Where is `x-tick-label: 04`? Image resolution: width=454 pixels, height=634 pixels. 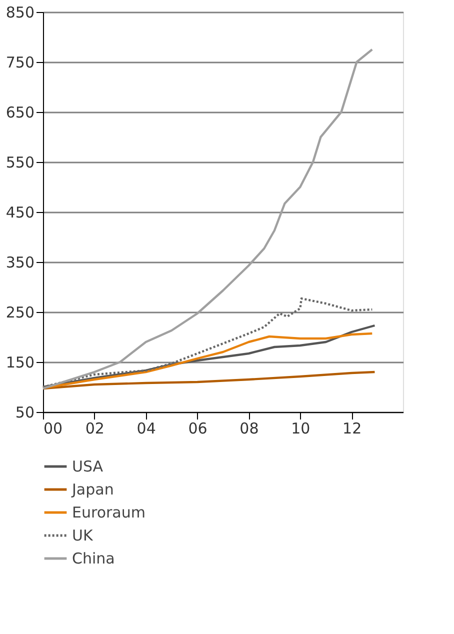
x-tick-label: 04 is located at coordinates (146, 429).